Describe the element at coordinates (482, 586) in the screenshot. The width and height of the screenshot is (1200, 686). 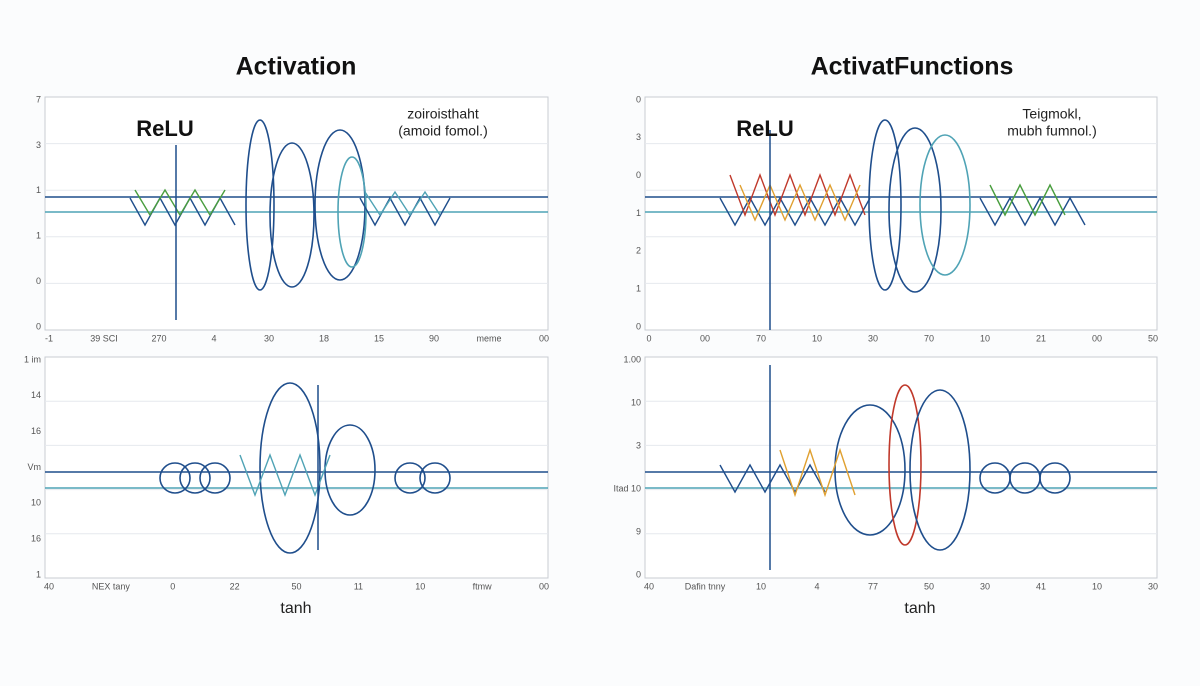
I see `x-tick-label: ftmw` at that location.